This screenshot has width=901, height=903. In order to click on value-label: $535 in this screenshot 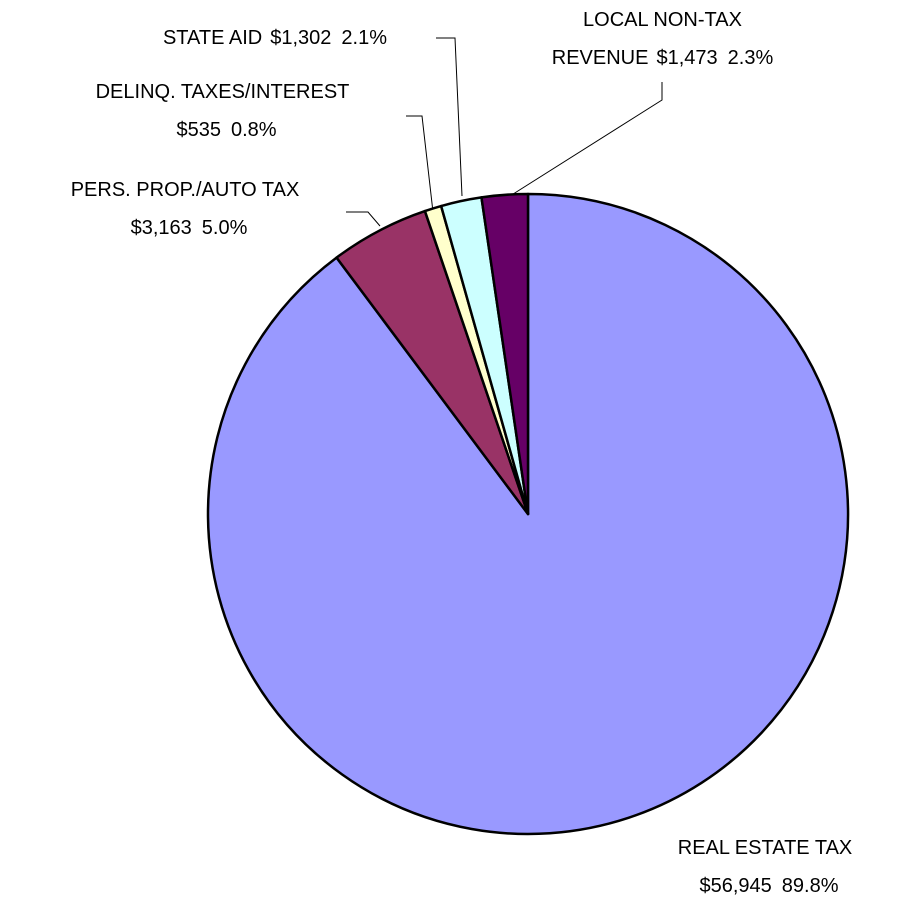, I will do `click(198, 130)`.